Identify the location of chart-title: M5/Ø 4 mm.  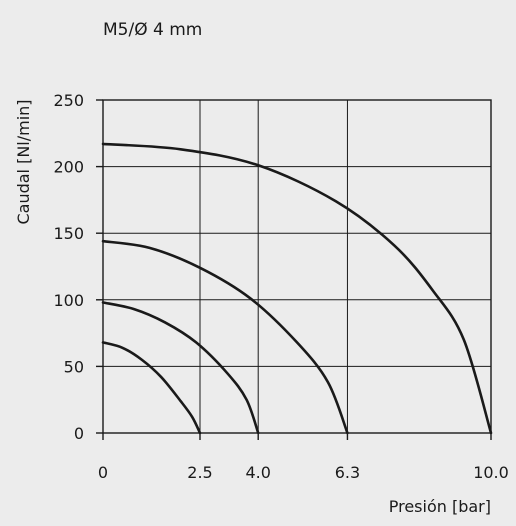
(152, 30).